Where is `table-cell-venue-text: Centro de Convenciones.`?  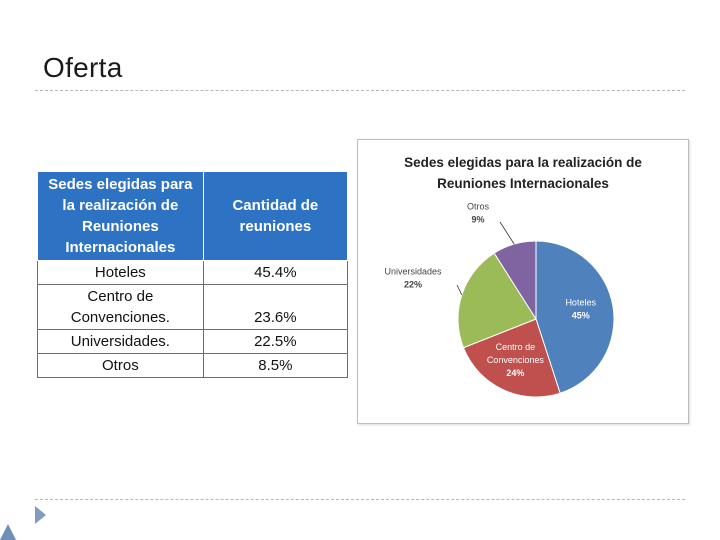
table-cell-venue-text: Centro de Convenciones. is located at coordinates (120, 307).